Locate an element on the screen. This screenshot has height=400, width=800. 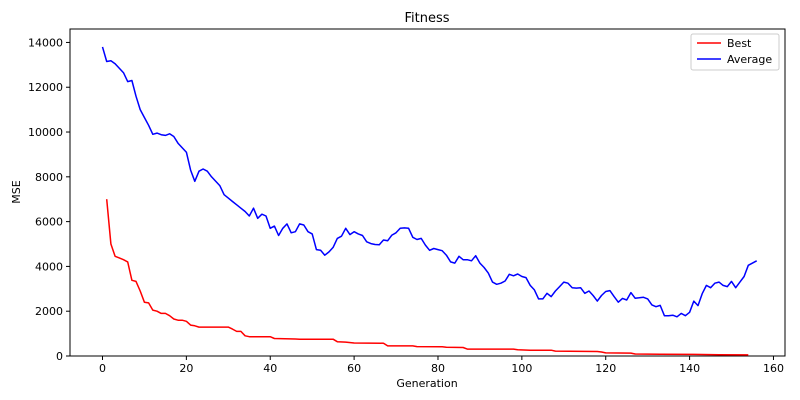
y-tick-label: 12000 is located at coordinates (45, 87).